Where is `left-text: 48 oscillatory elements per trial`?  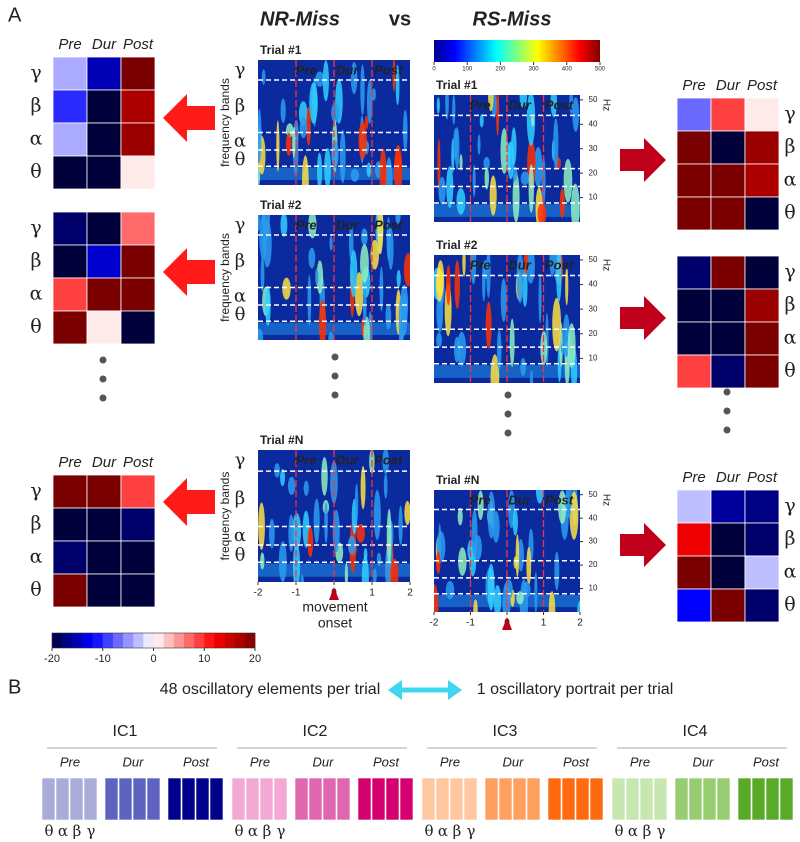 left-text: 48 oscillatory elements per trial is located at coordinates (270, 689).